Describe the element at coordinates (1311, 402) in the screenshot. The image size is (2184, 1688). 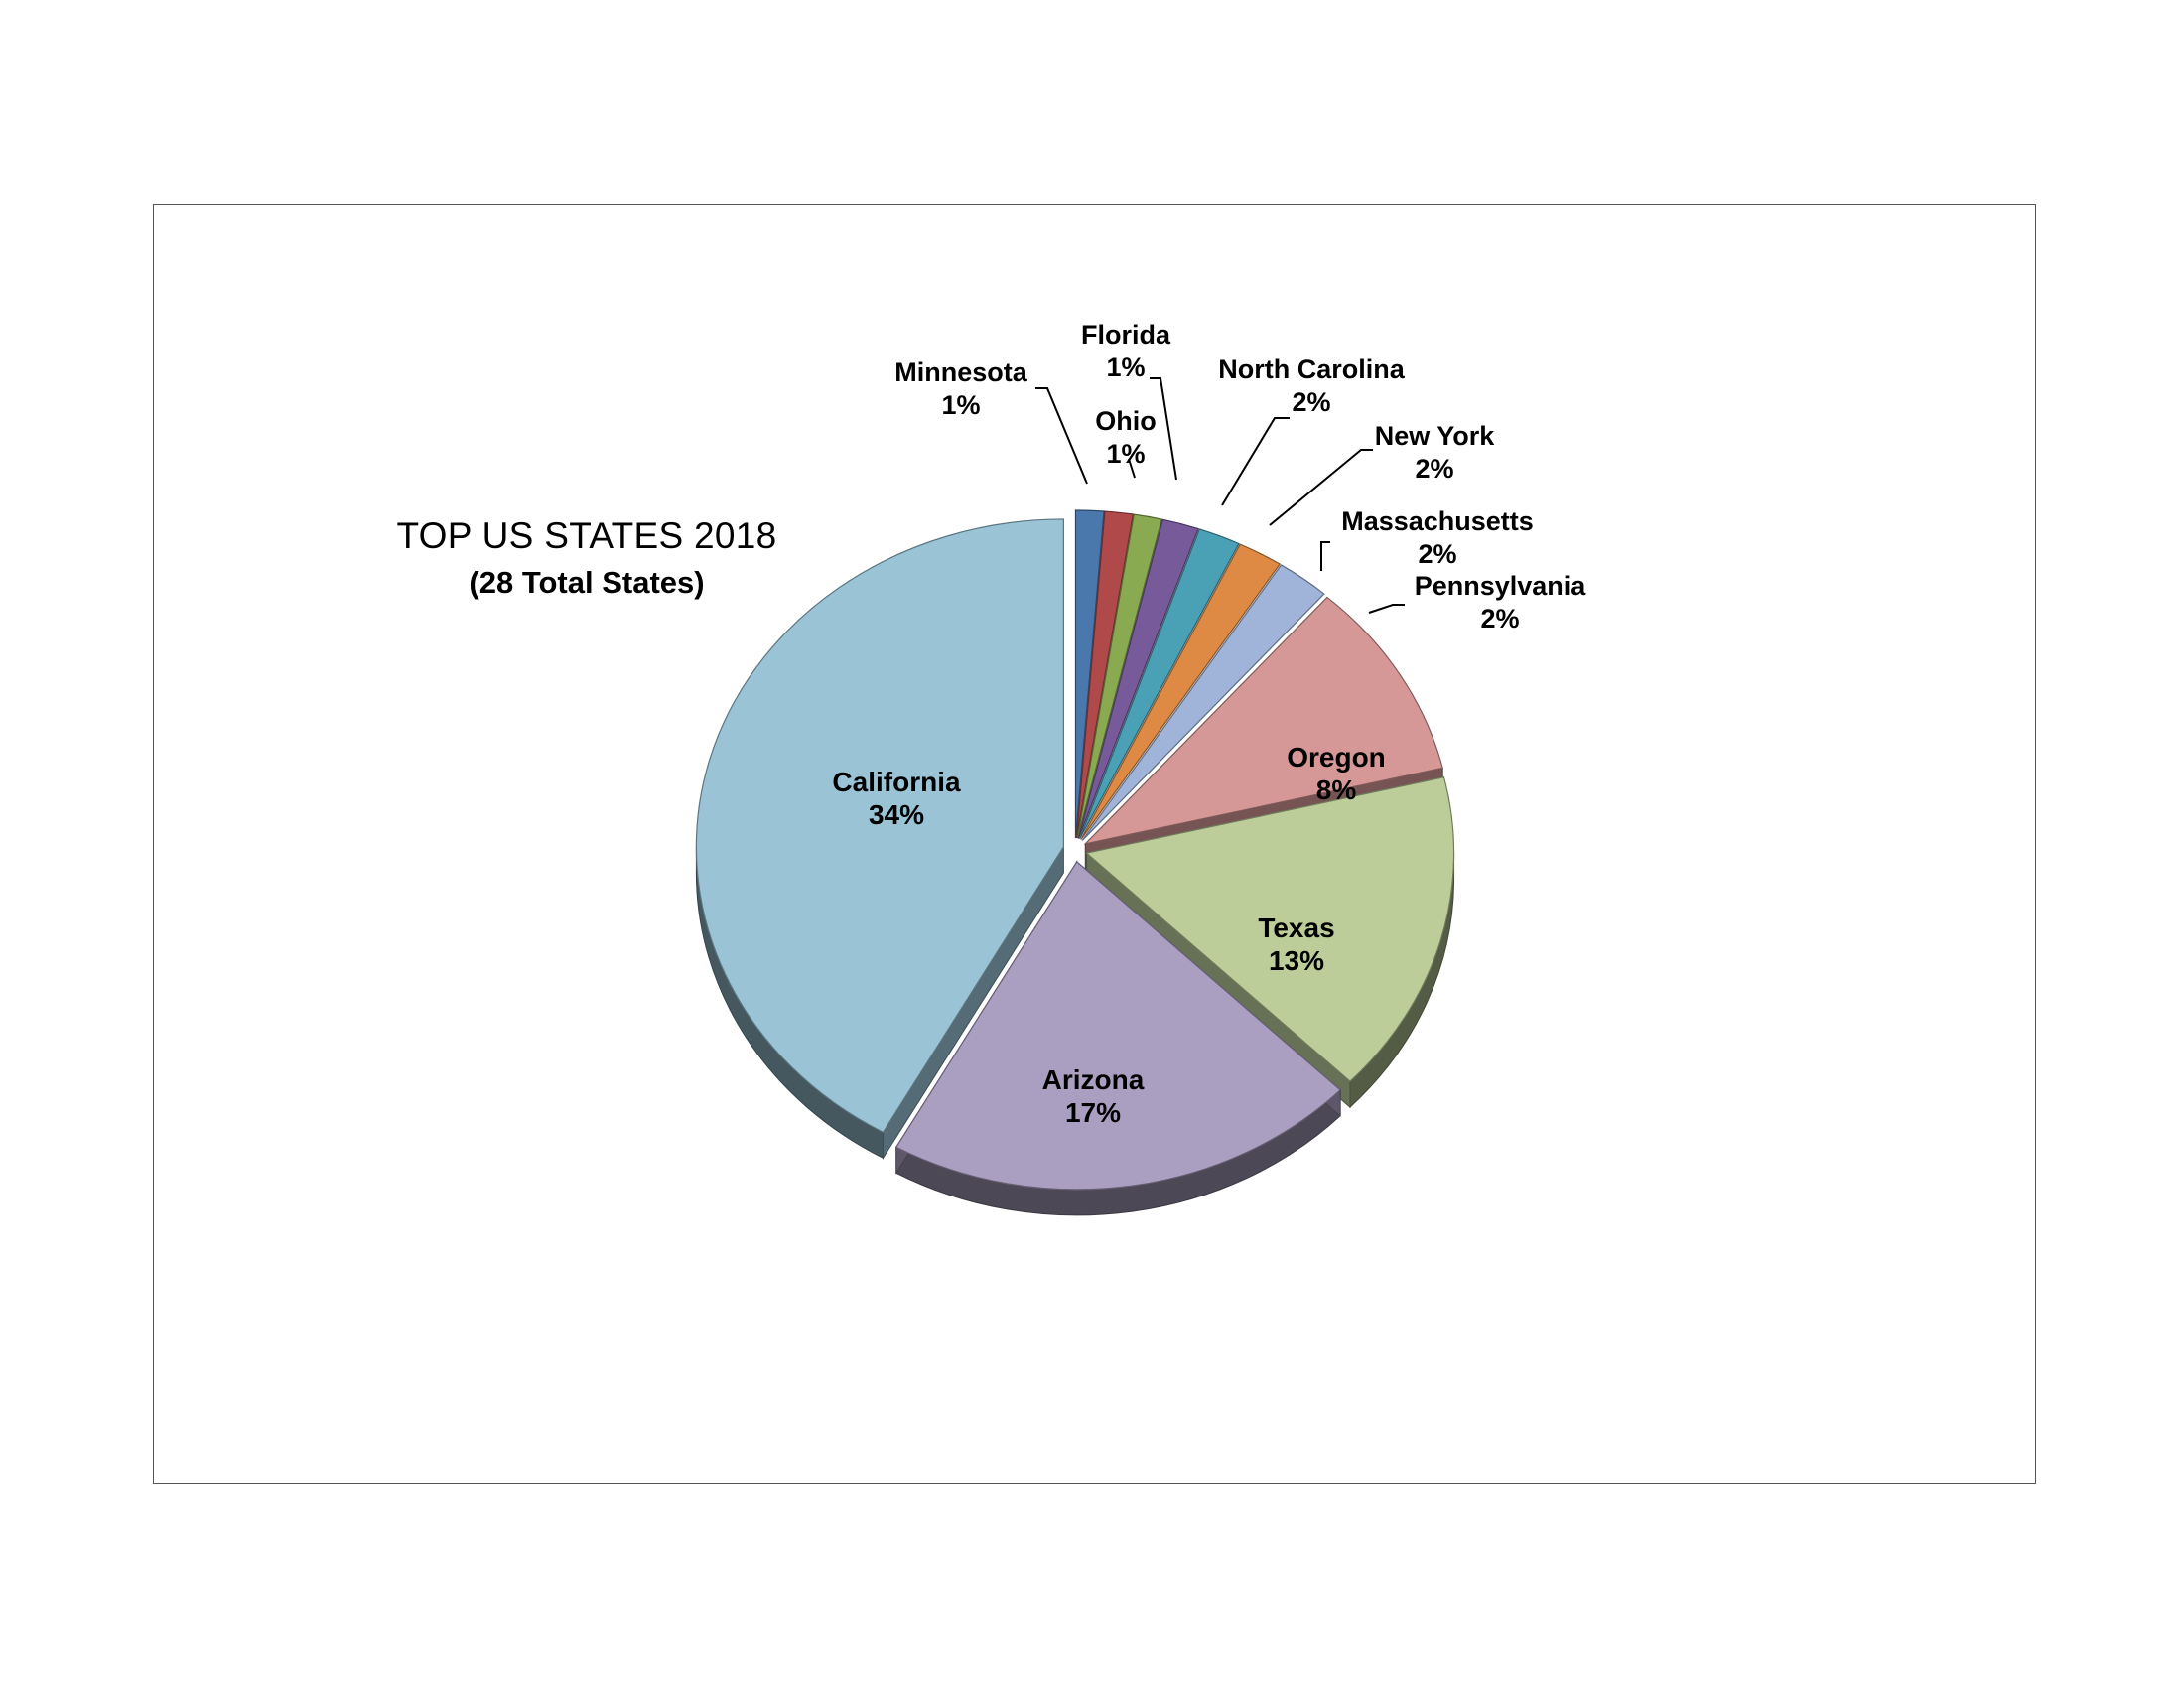
I see `slice-percent-north-carolina: 2%` at that location.